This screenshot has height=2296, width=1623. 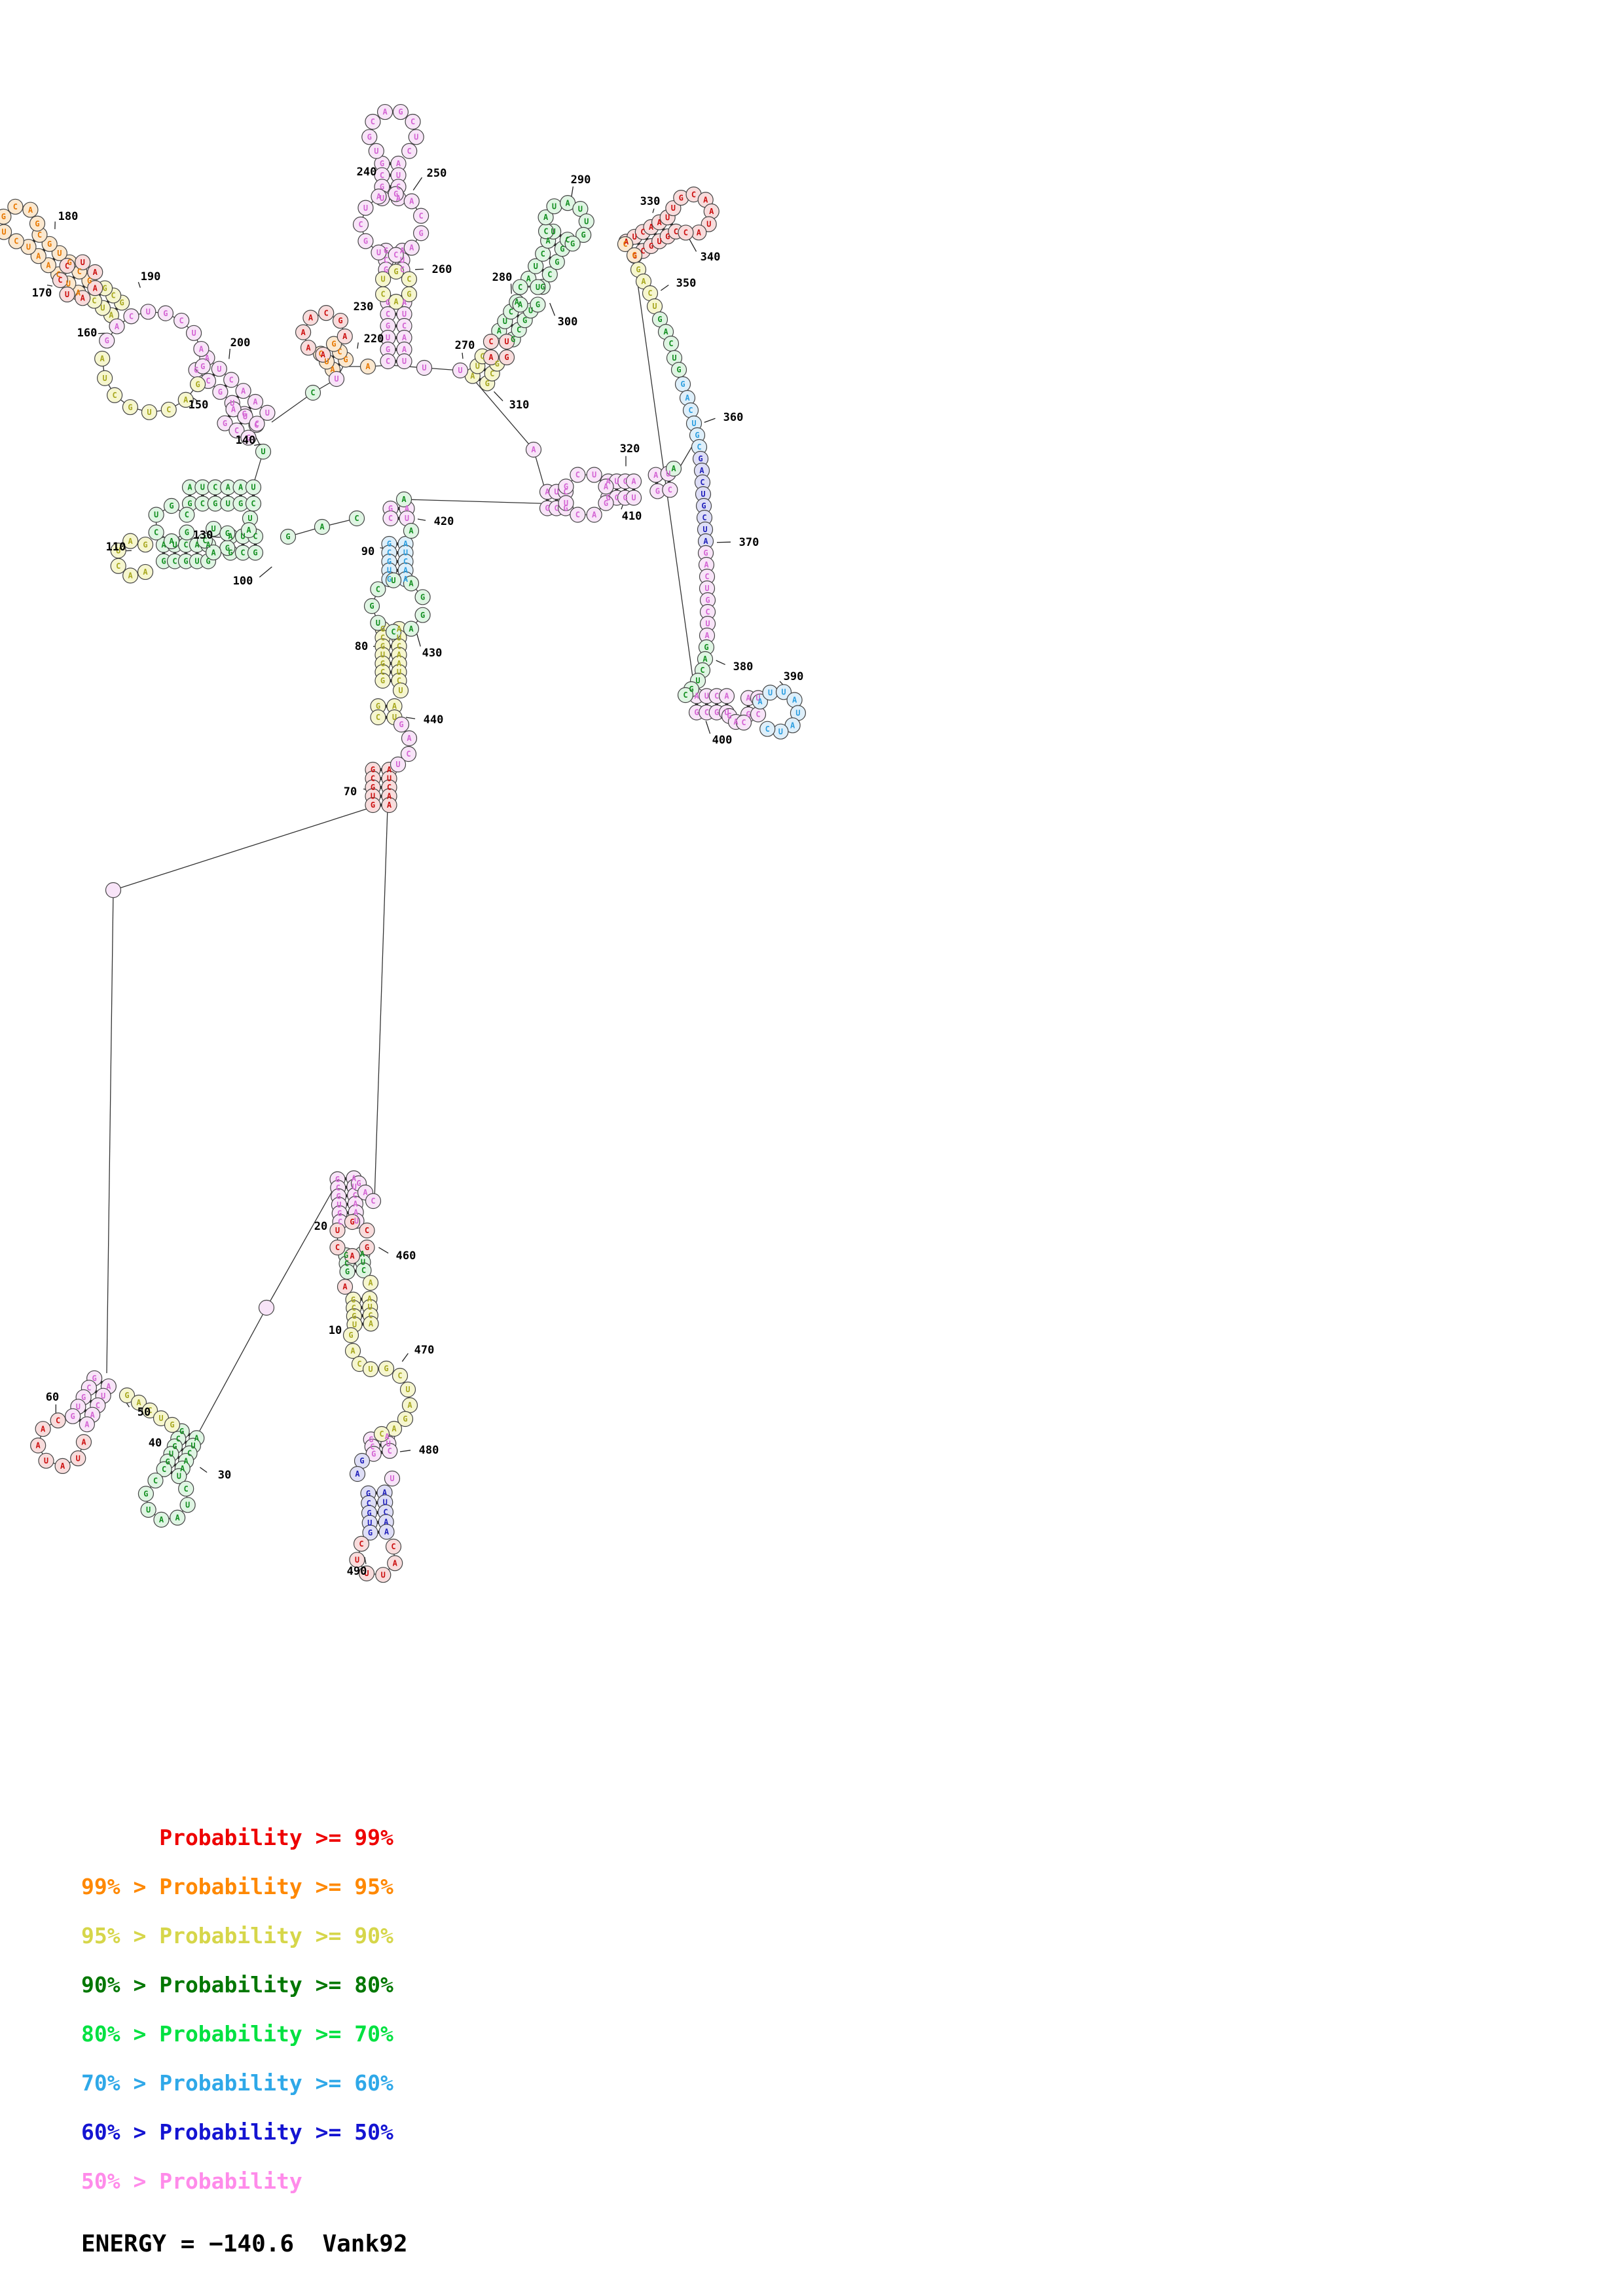 What do you see at coordinates (444, 521) in the screenshot?
I see `position-label: 420` at bounding box center [444, 521].